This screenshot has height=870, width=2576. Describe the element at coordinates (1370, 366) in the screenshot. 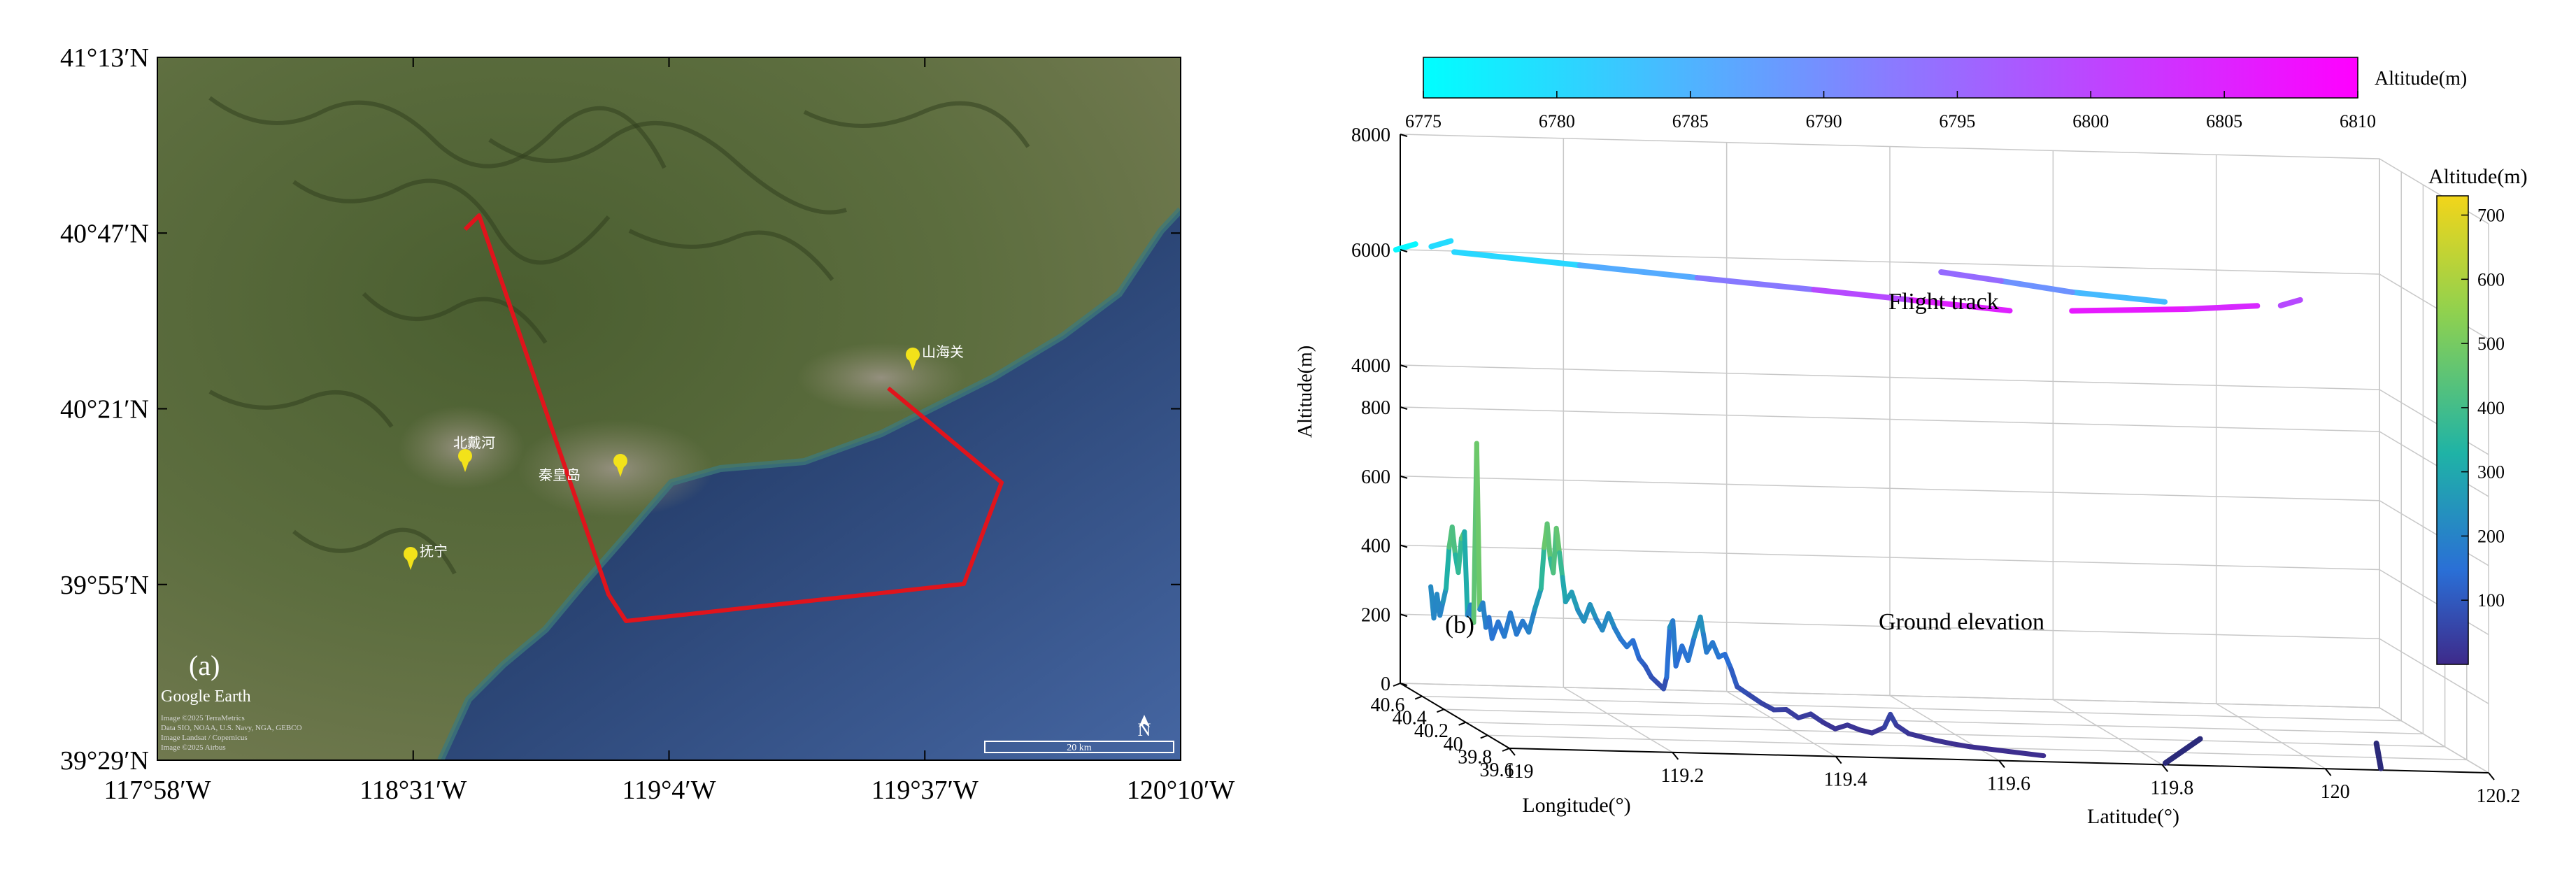

I see `z-tick-label: 4000` at that location.